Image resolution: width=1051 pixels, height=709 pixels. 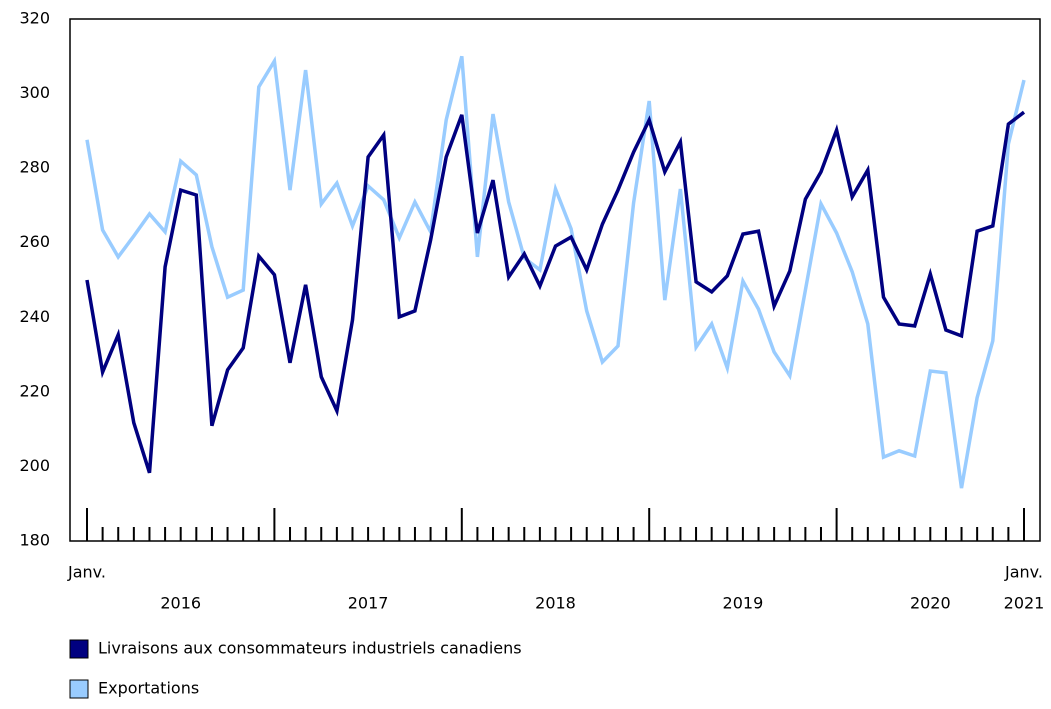 What do you see at coordinates (148, 688) in the screenshot?
I see `legend-label: Exportations` at bounding box center [148, 688].